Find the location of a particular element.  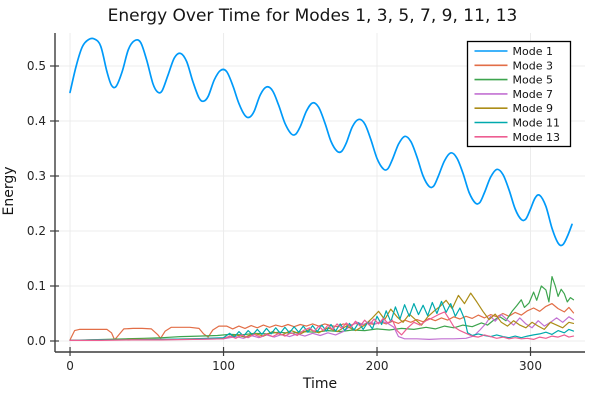

x-tick-label: 0 is located at coordinates (70, 366).